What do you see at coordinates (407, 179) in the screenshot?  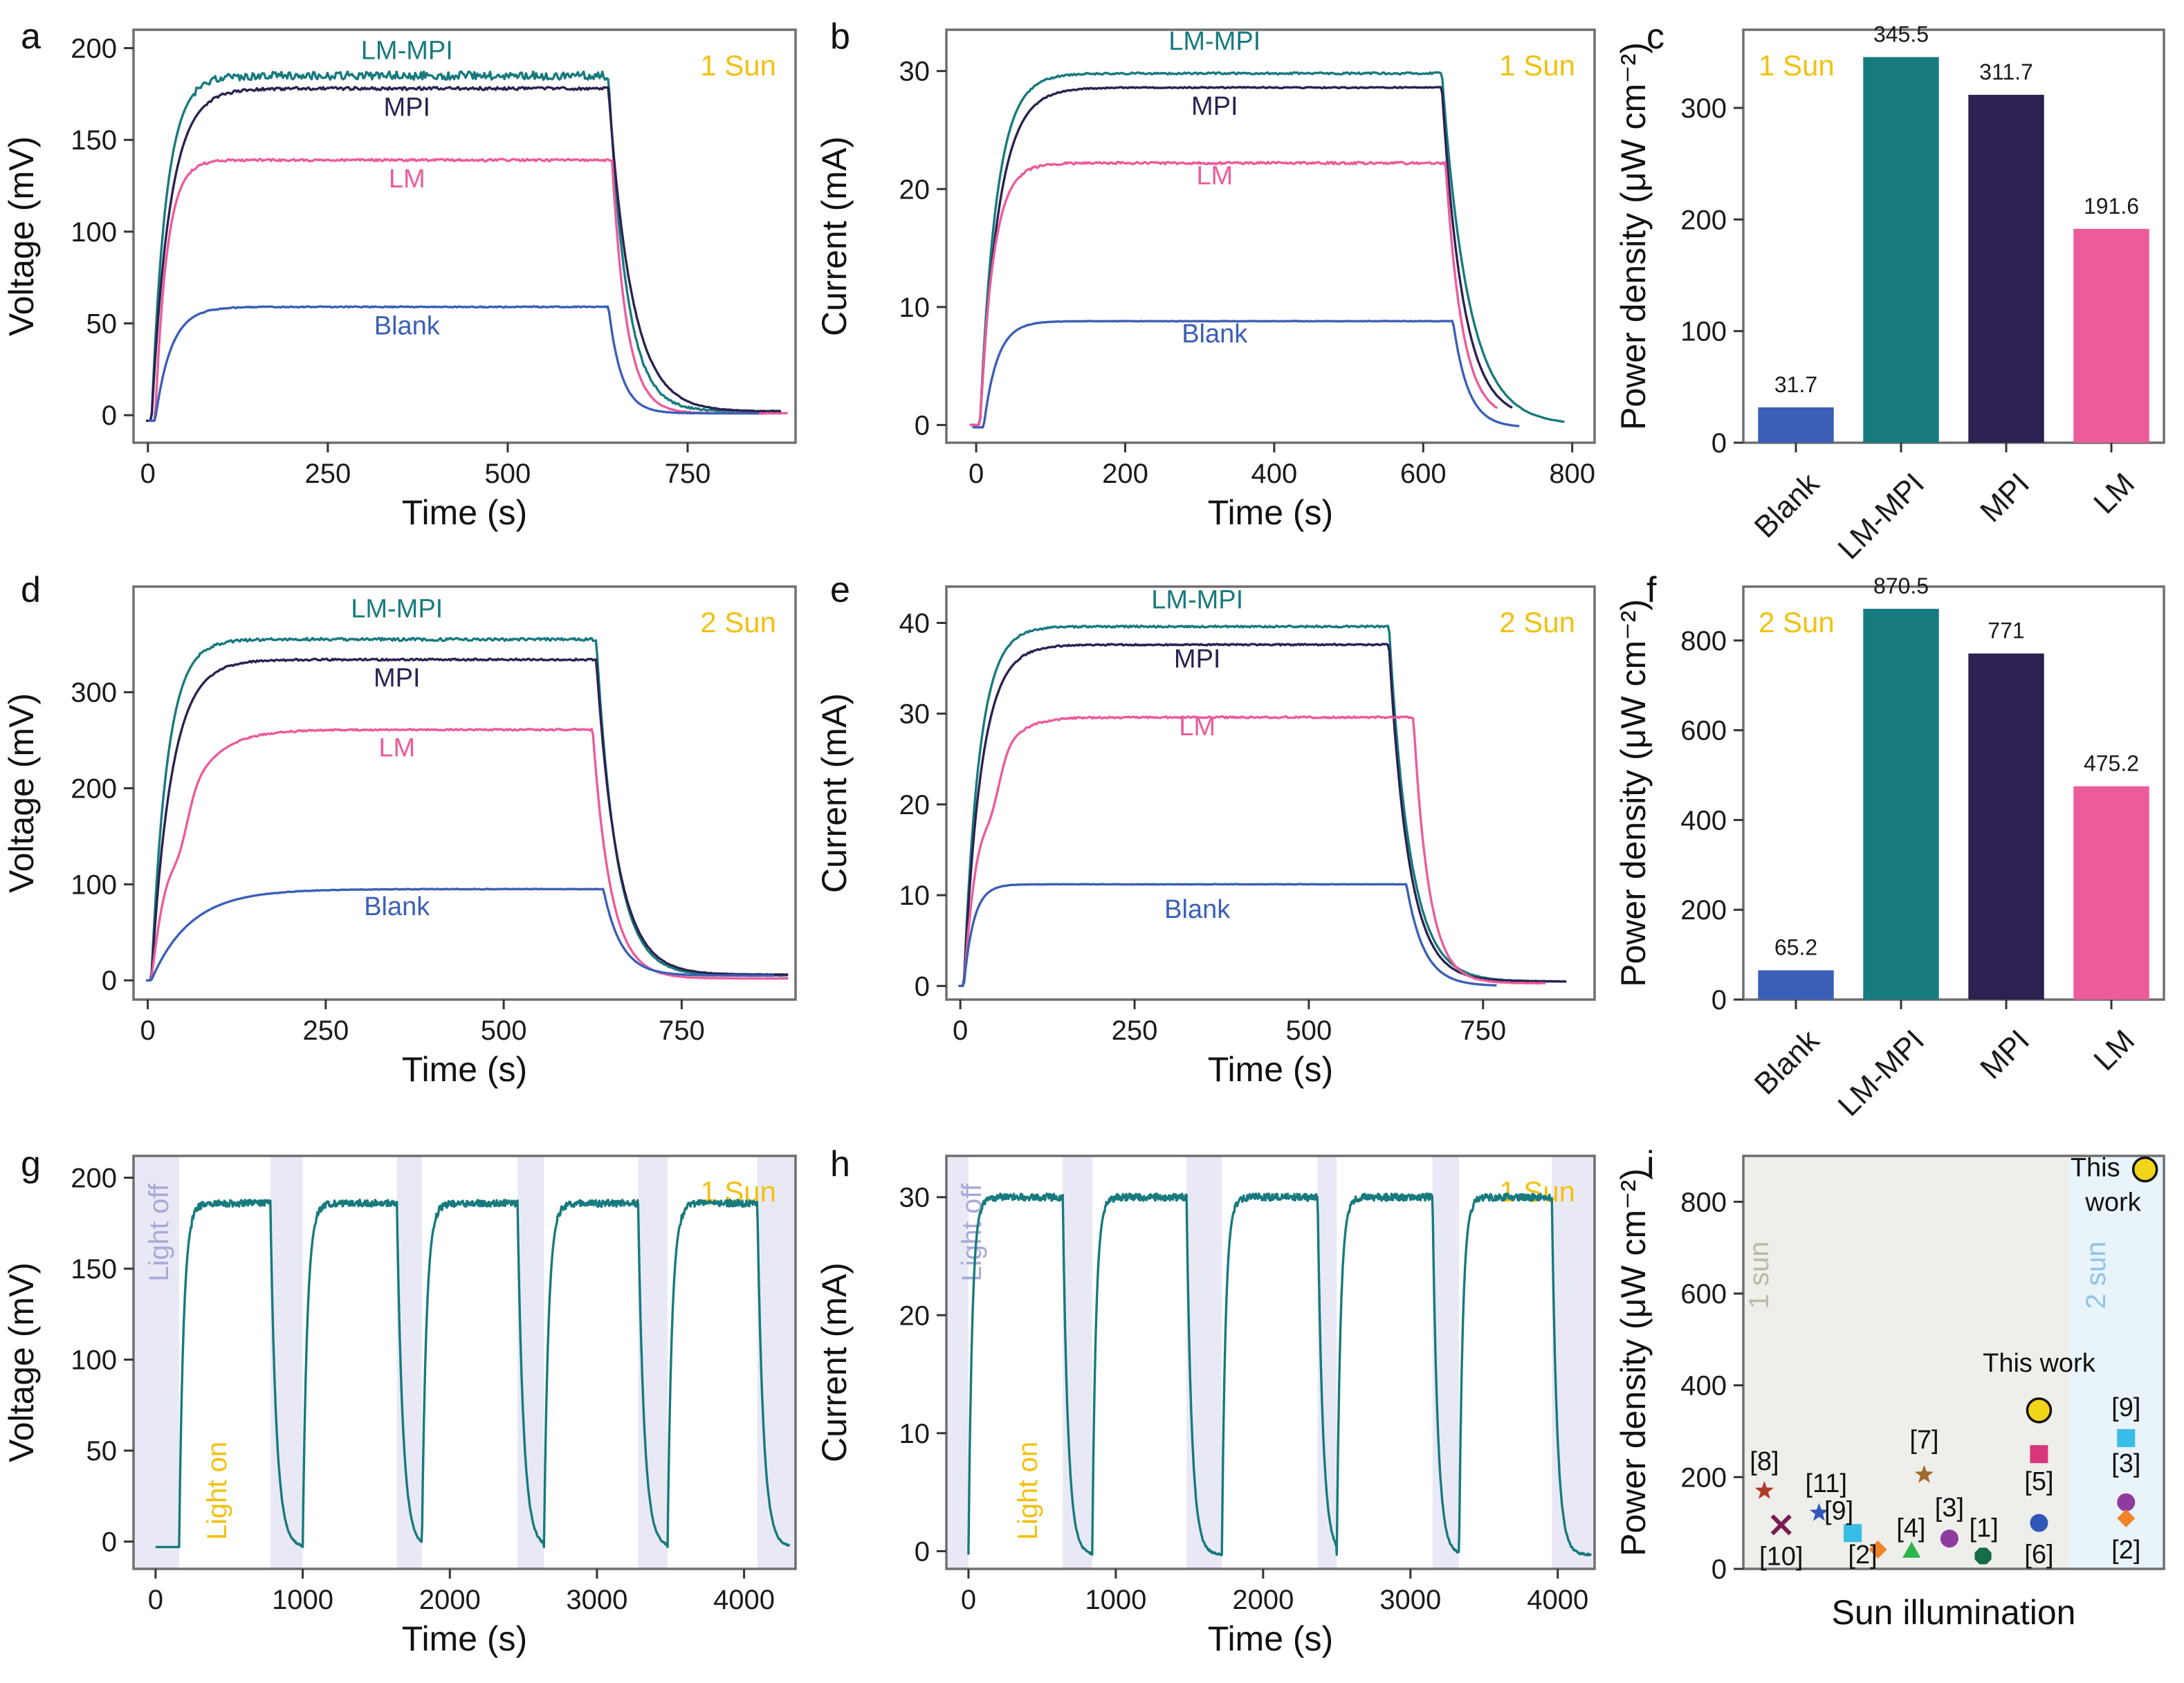 I see `series-annotation-lm: LM` at bounding box center [407, 179].